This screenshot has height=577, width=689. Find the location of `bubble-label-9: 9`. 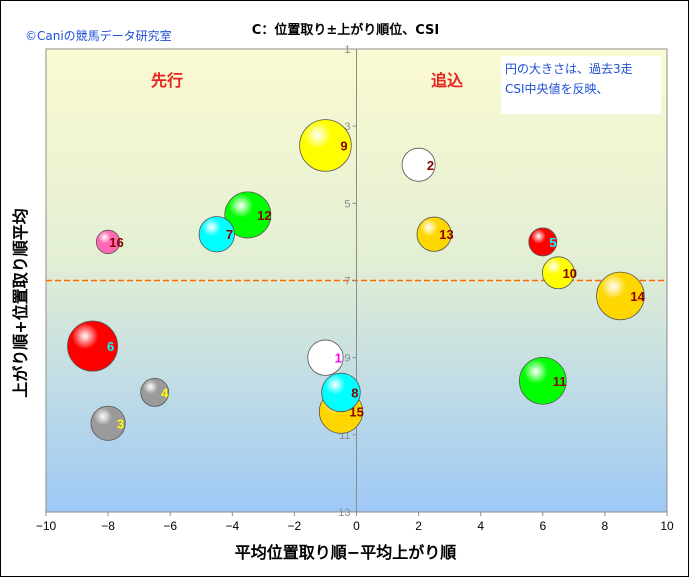

bubble-label-9: 9 is located at coordinates (343, 145).